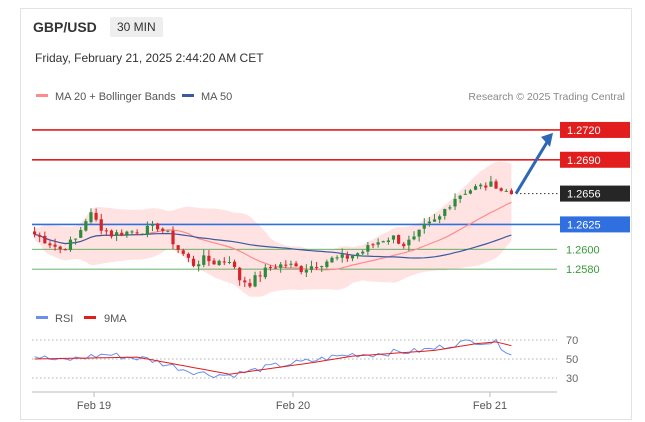 This screenshot has width=645, height=422. What do you see at coordinates (273, 245) in the screenshot?
I see `ma50-line` at bounding box center [273, 245].